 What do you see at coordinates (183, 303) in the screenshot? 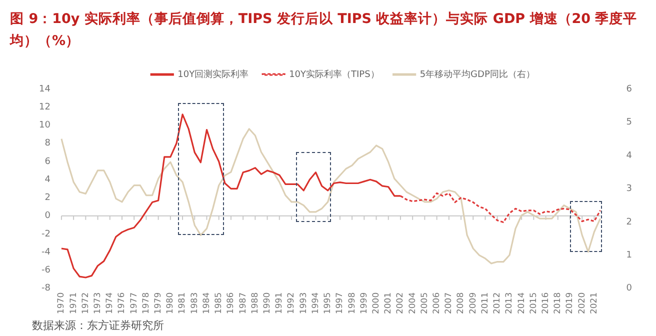
I see `x-tick-label: 1981` at bounding box center [183, 303].